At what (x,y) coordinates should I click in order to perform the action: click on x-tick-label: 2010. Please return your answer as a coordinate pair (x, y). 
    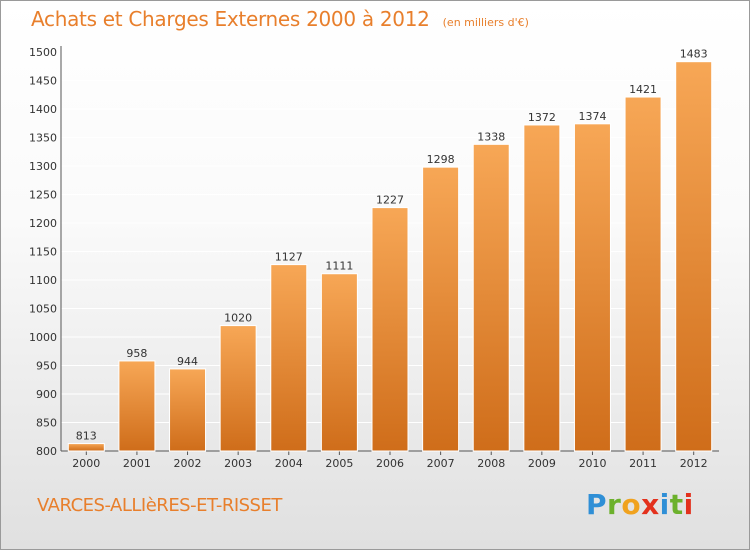
    Looking at the image, I should click on (592, 463).